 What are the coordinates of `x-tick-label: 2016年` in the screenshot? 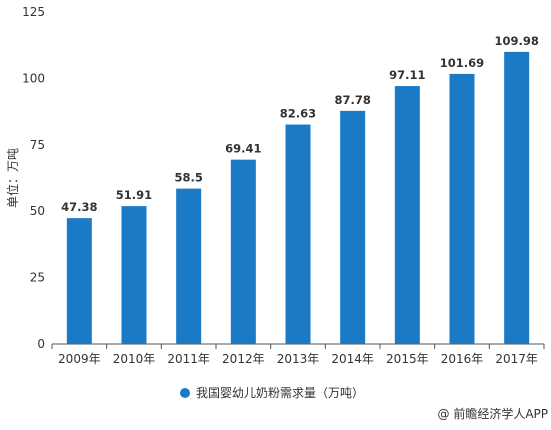 It's located at (462, 359).